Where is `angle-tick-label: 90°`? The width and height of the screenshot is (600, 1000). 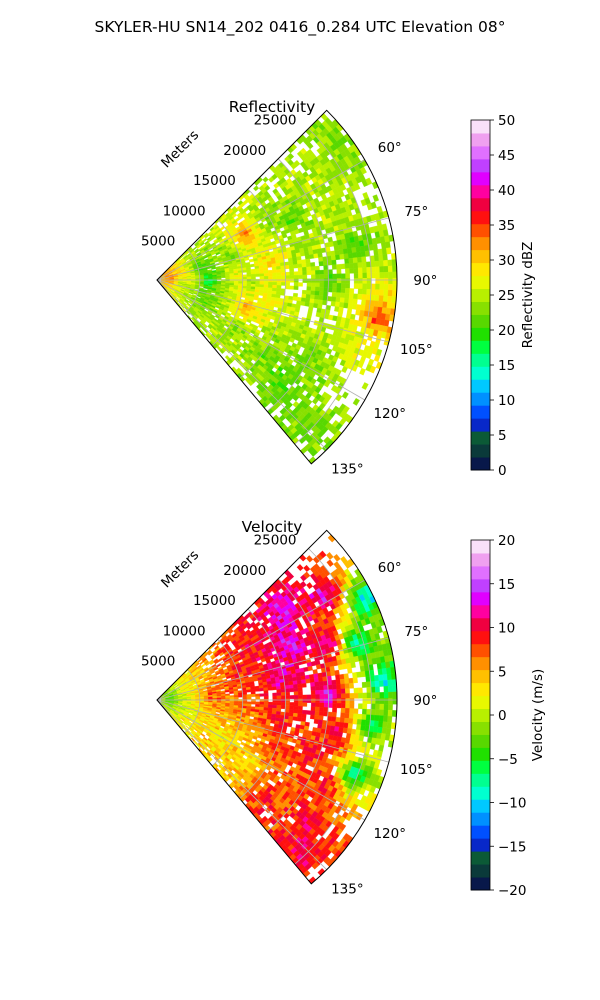
angle-tick-label: 90° is located at coordinates (425, 281).